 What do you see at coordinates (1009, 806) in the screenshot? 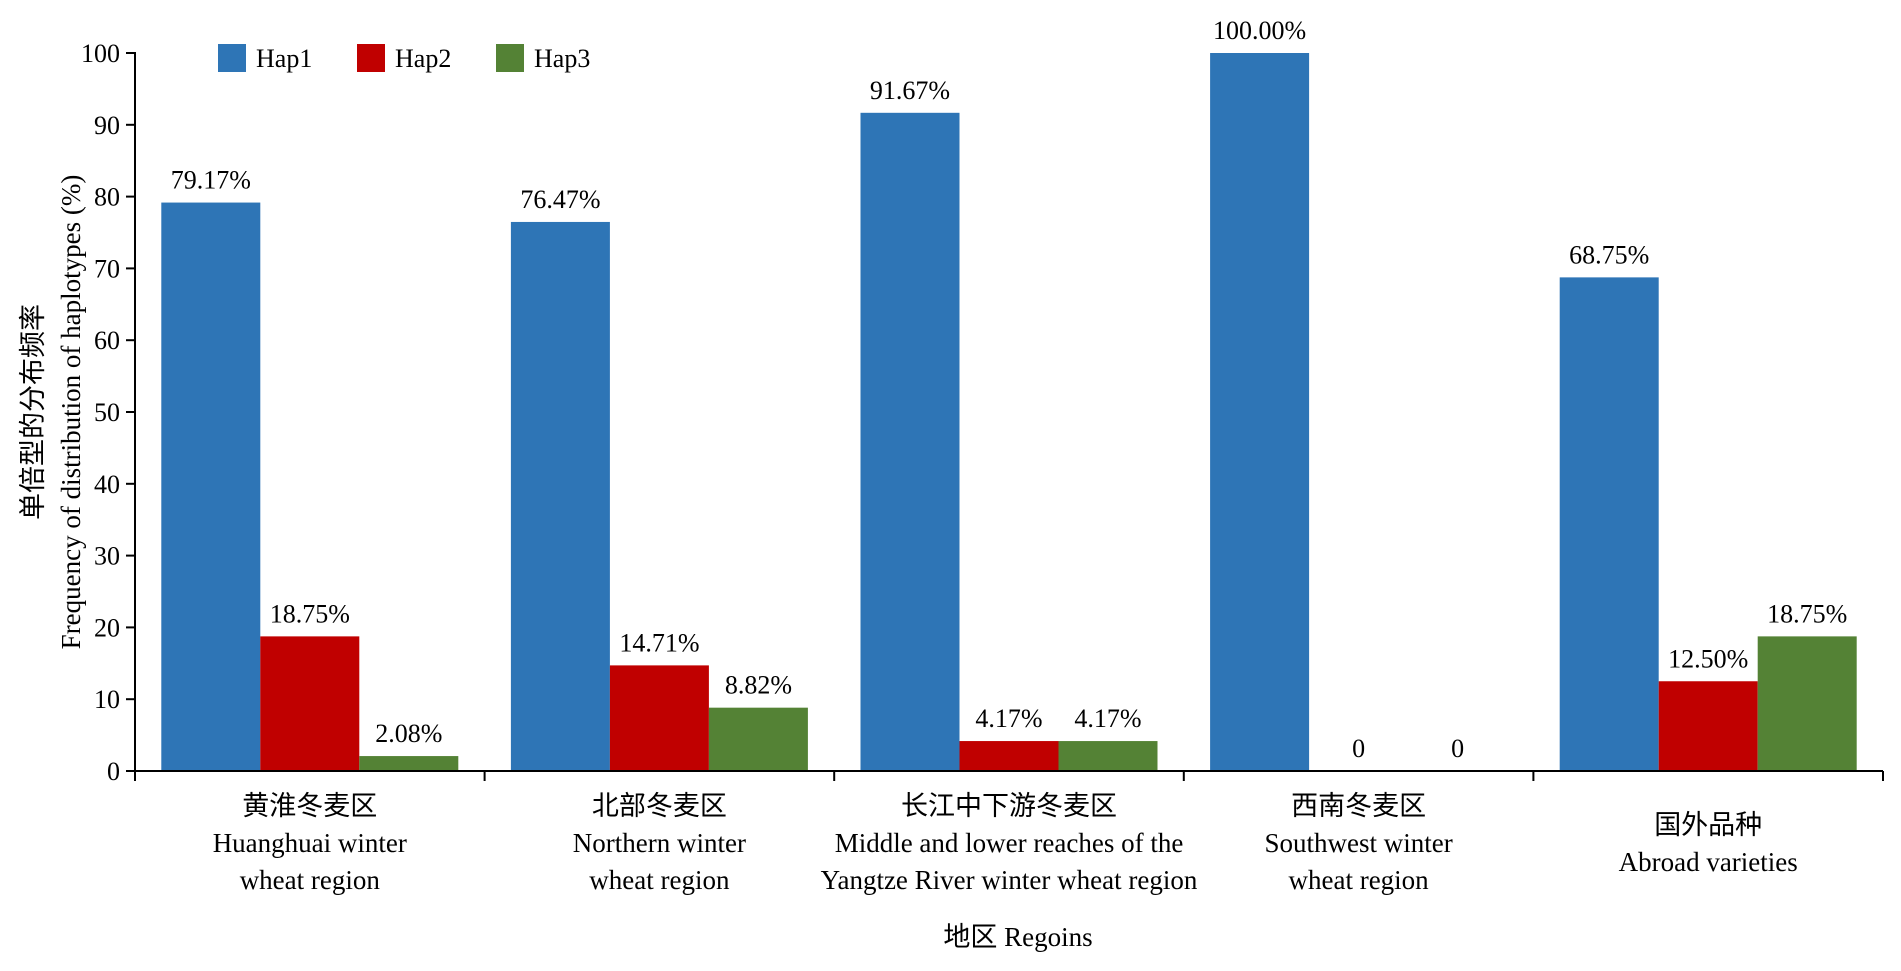
I see `category-label: 长江中下游冬麦区` at bounding box center [1009, 806].